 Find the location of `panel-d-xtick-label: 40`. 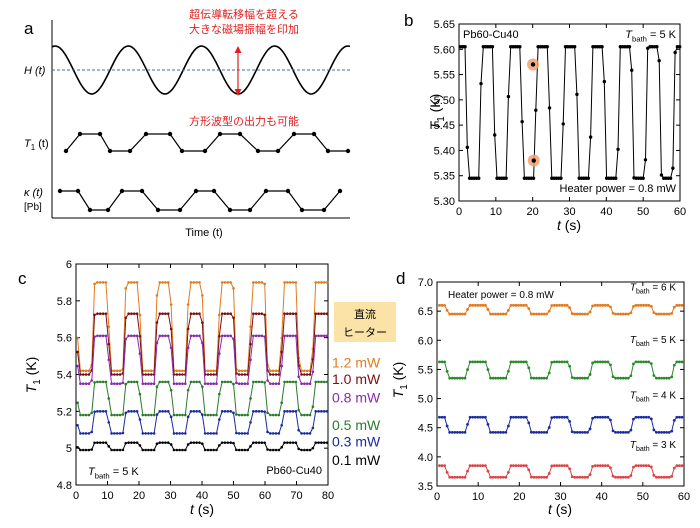

panel-d-xtick-label: 40 is located at coordinates (602, 497).